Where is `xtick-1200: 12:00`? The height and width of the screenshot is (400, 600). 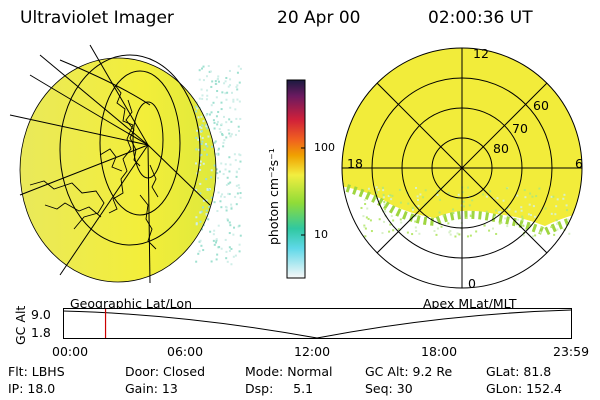
xtick-1200: 12:00 is located at coordinates (312, 351).